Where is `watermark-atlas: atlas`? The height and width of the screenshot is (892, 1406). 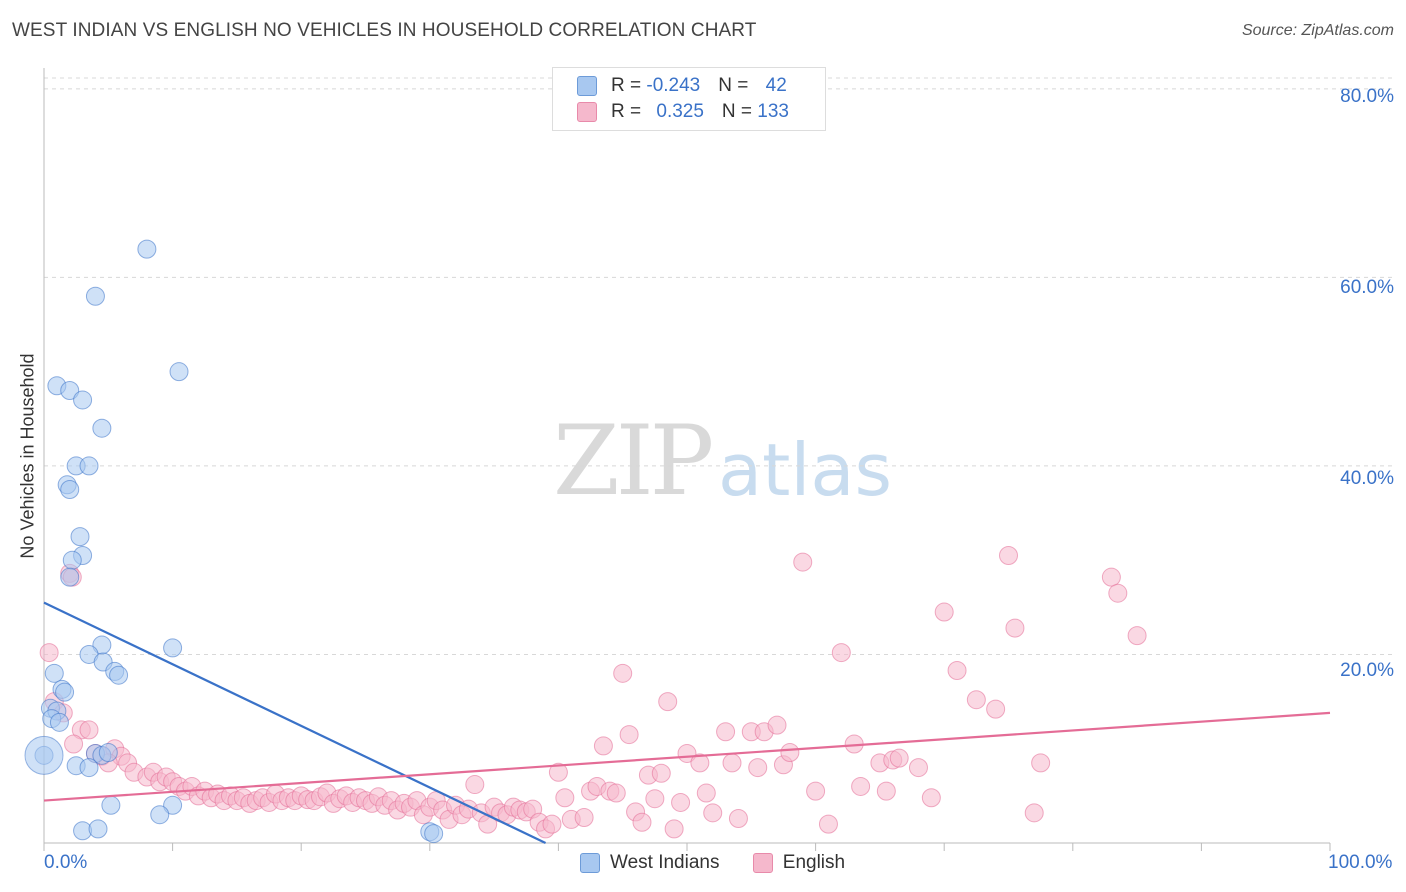
watermark-atlas: atlas is located at coordinates (805, 470).